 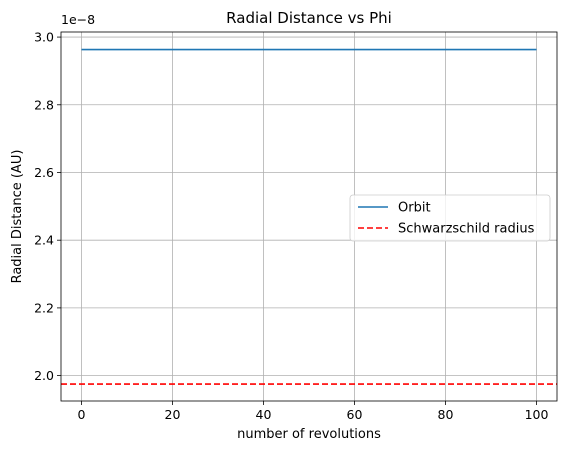 What do you see at coordinates (173, 414) in the screenshot?
I see `x-tick-label: 20` at bounding box center [173, 414].